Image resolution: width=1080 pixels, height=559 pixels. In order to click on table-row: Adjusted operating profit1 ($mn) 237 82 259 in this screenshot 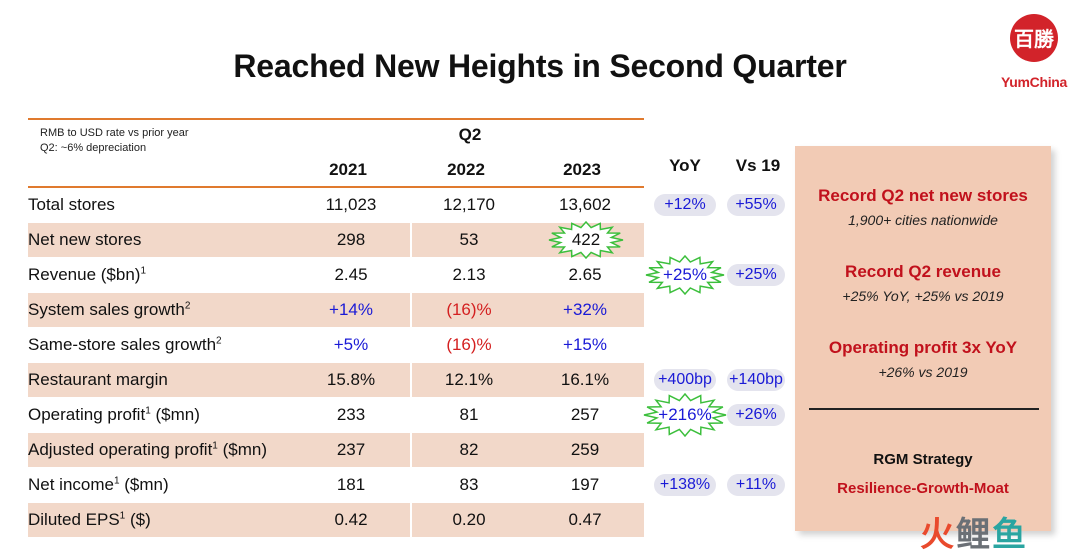, I will do `click(336, 450)`.